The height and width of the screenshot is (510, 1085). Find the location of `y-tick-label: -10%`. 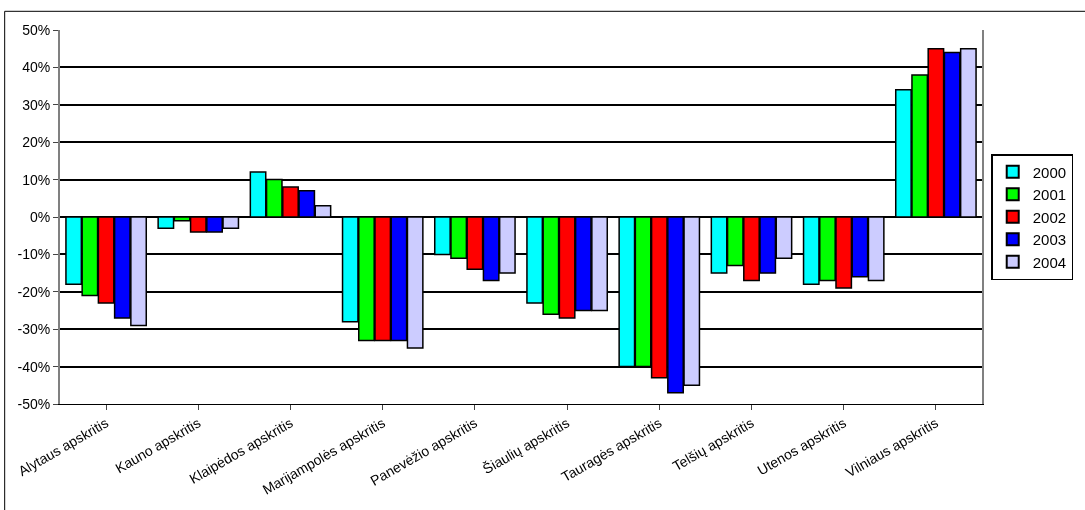

y-tick-label: -10% is located at coordinates (34, 254).